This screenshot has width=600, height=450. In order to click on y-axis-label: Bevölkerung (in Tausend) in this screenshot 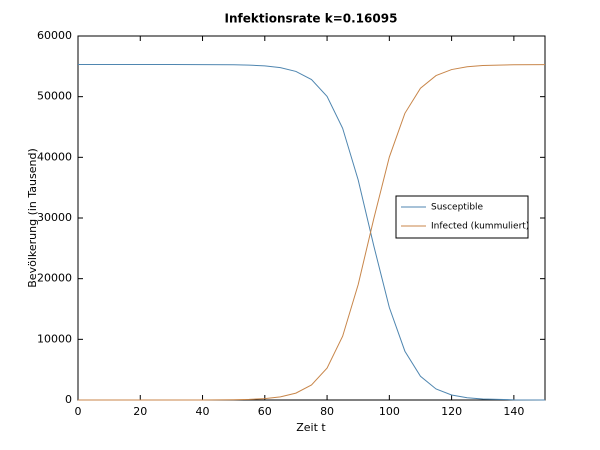, I will do `click(32, 217)`.